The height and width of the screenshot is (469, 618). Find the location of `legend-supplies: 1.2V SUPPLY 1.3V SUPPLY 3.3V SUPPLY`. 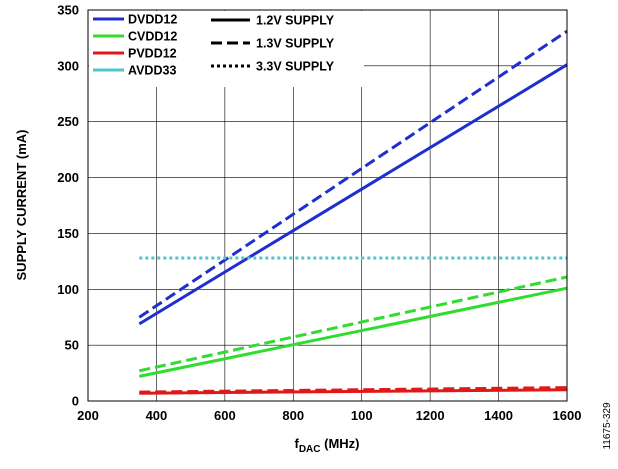

legend-supplies: 1.2V SUPPLY 1.3V SUPPLY 3.3V SUPPLY is located at coordinates (273, 44).